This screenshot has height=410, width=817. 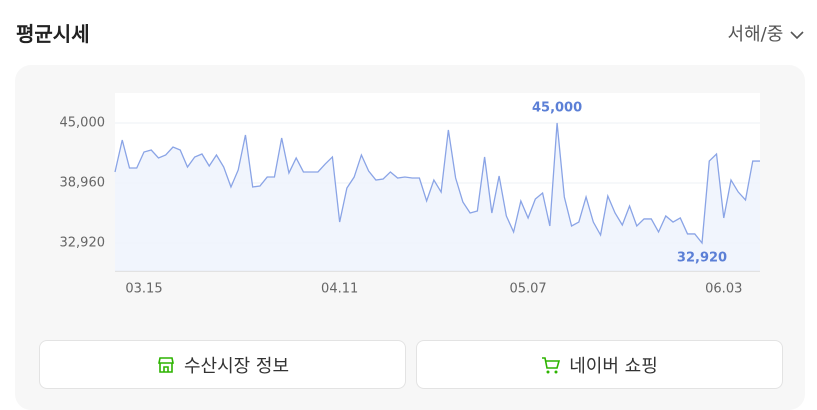 I want to click on x-tick-label: 05.07, so click(x=527, y=289).